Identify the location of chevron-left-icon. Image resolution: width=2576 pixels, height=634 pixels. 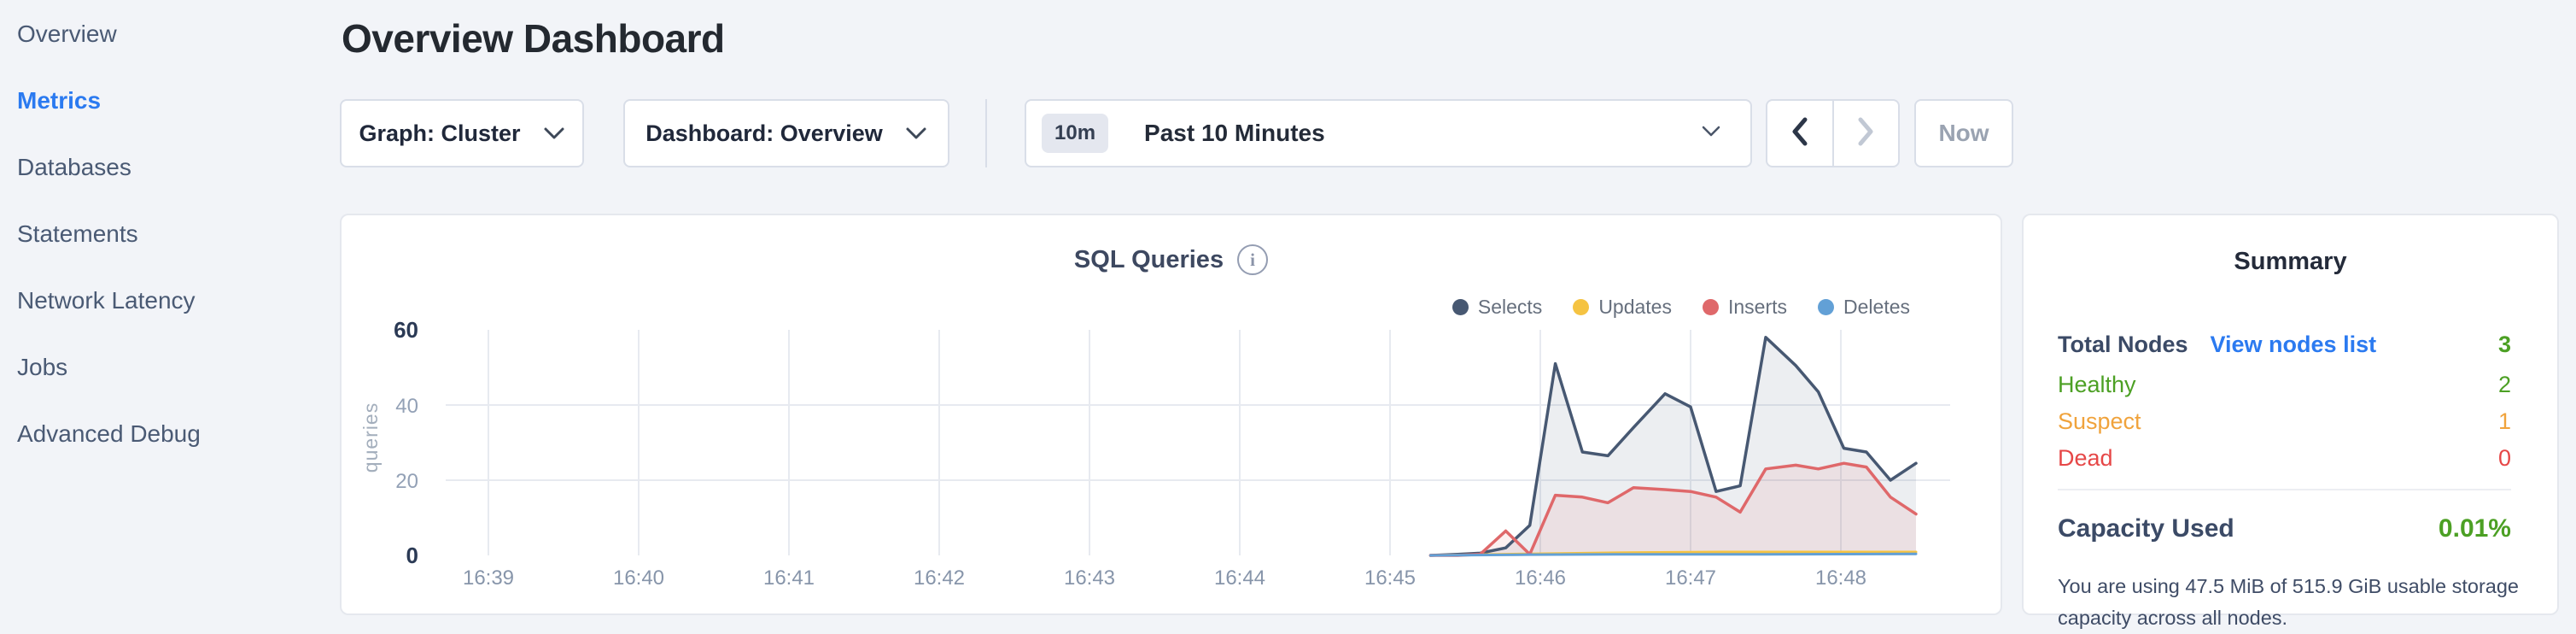
(1799, 133).